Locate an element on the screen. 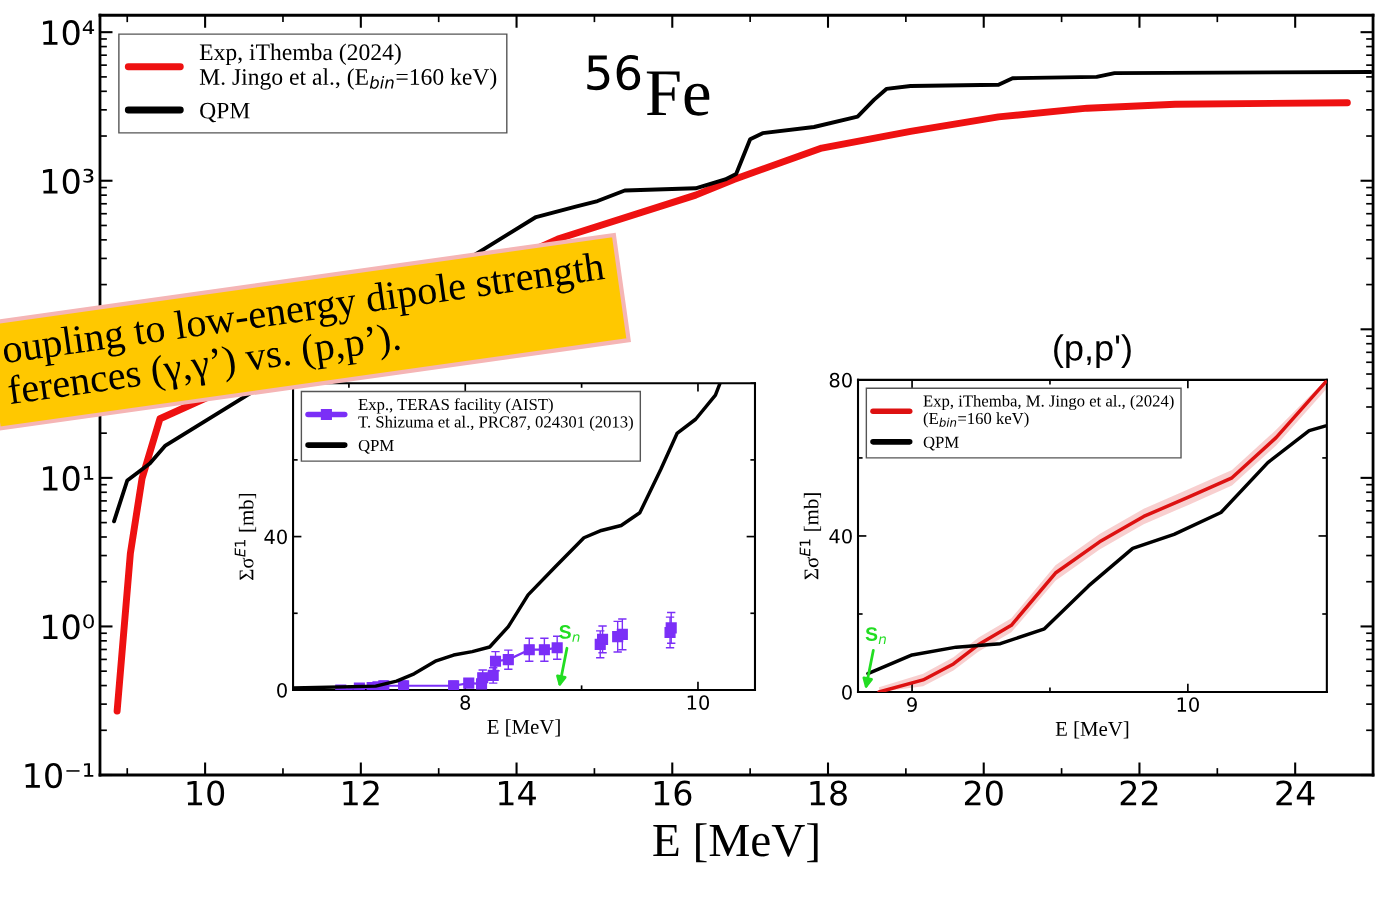 The image size is (1383, 897). x-tick-label: 16 is located at coordinates (673, 793).